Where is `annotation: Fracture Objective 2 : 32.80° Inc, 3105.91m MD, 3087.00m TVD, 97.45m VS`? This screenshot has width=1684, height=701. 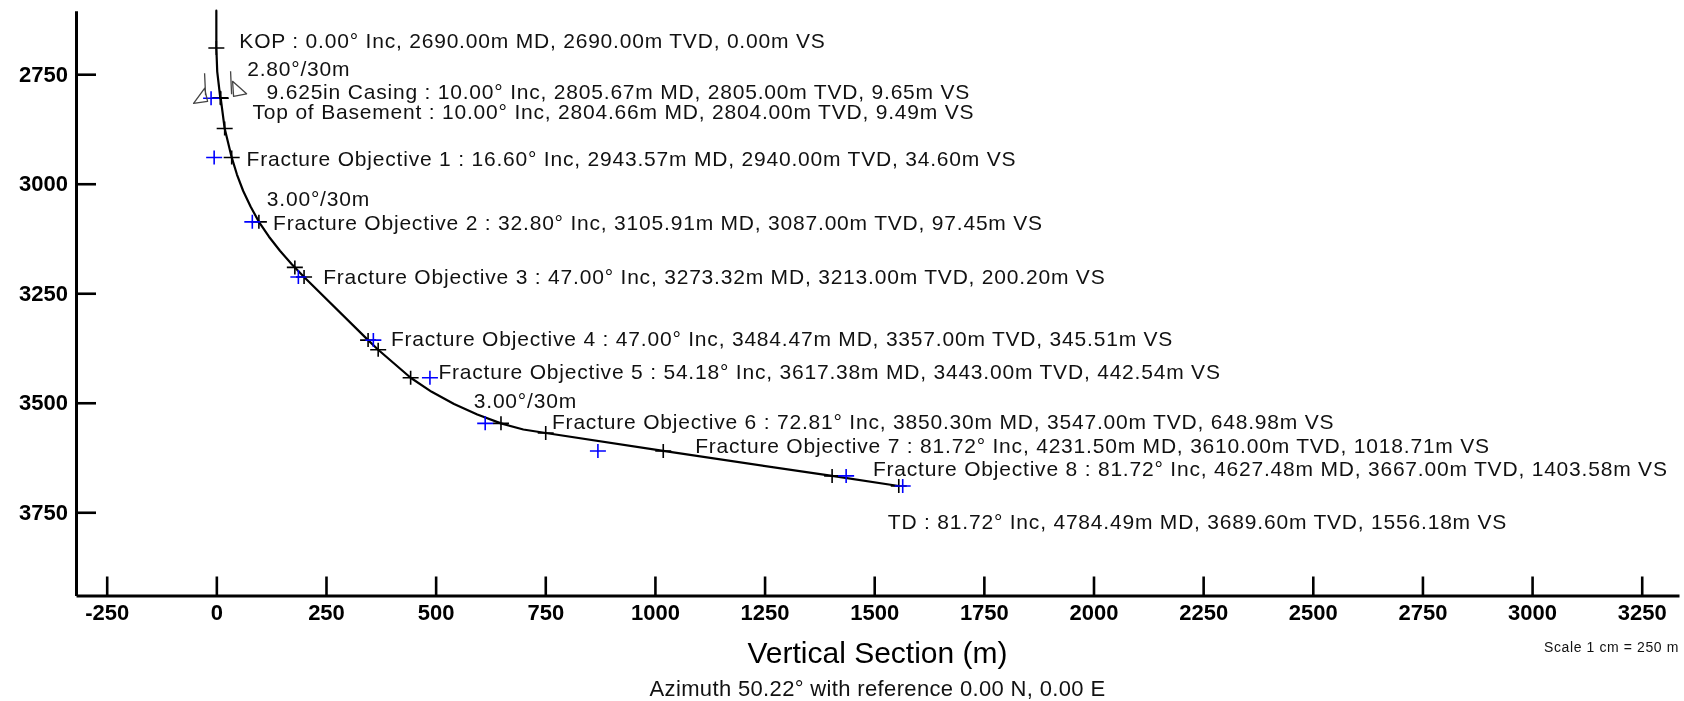 annotation: Fracture Objective 2 : 32.80° Inc, 3105.91m MD, 3087.00m TVD, 97.45m VS is located at coordinates (658, 223).